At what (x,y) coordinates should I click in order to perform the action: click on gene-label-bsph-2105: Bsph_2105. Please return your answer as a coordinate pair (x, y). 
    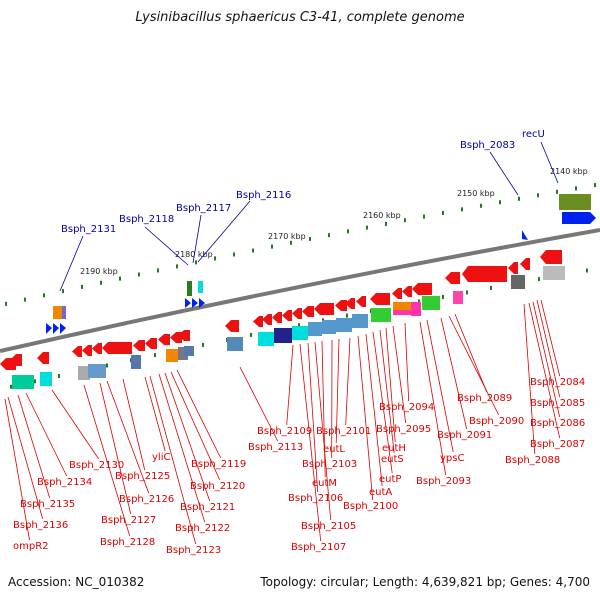
    Looking at the image, I should click on (328, 526).